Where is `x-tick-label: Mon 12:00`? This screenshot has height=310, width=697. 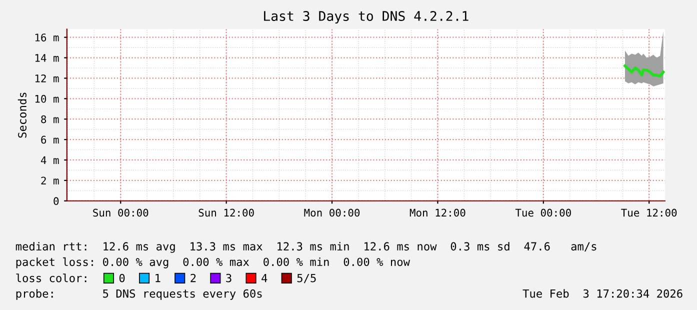 x-tick-label: Mon 12:00 is located at coordinates (438, 212).